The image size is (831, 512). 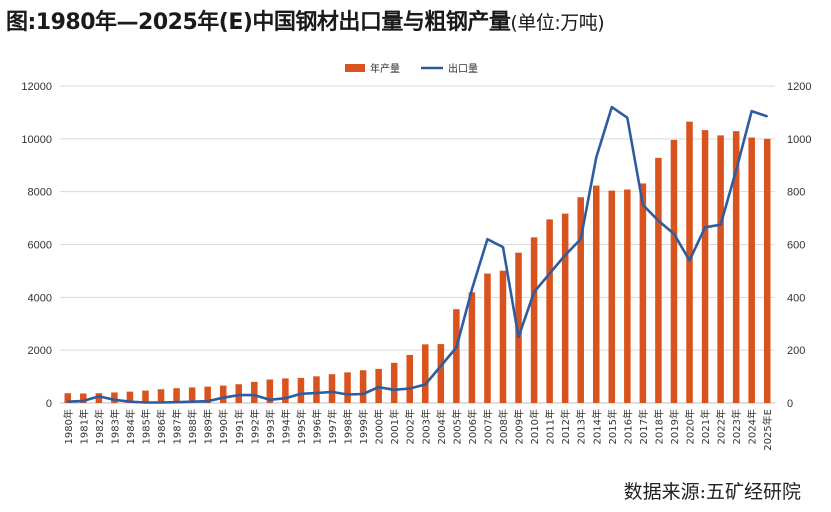 I want to click on x-tick-label: 2012年, so click(x=565, y=426).